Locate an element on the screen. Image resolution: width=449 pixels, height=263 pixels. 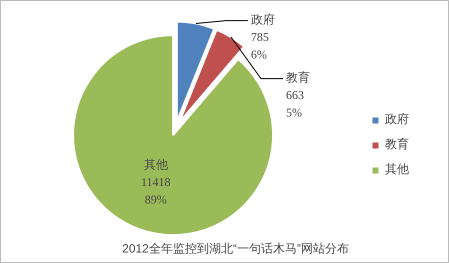
data-label: 11418 89% is located at coordinates (155, 190).